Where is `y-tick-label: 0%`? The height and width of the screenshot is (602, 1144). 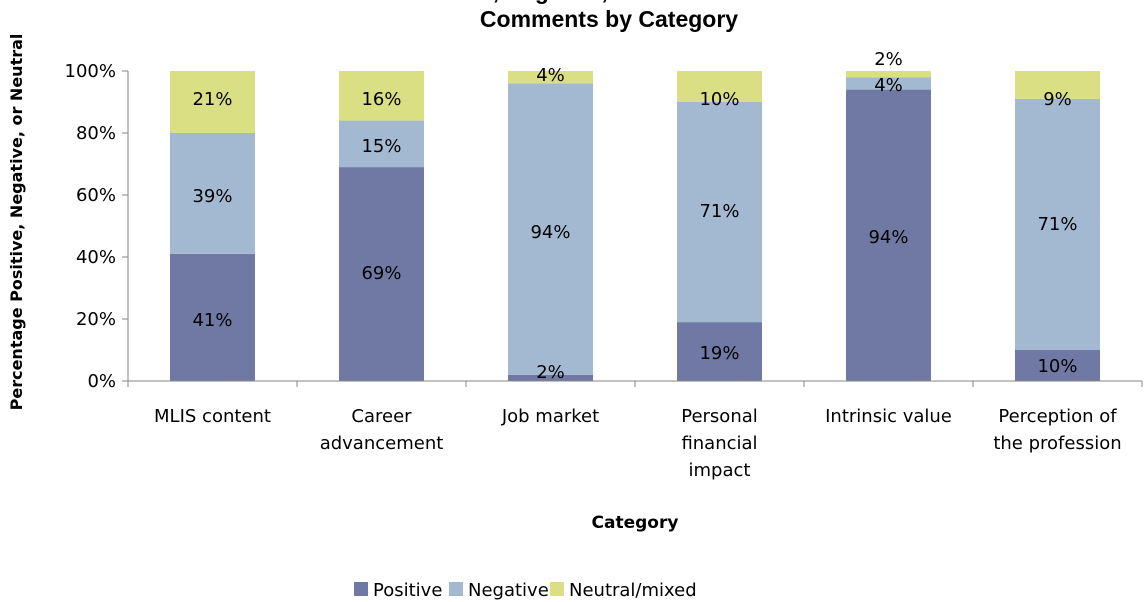 y-tick-label: 0% is located at coordinates (101, 381).